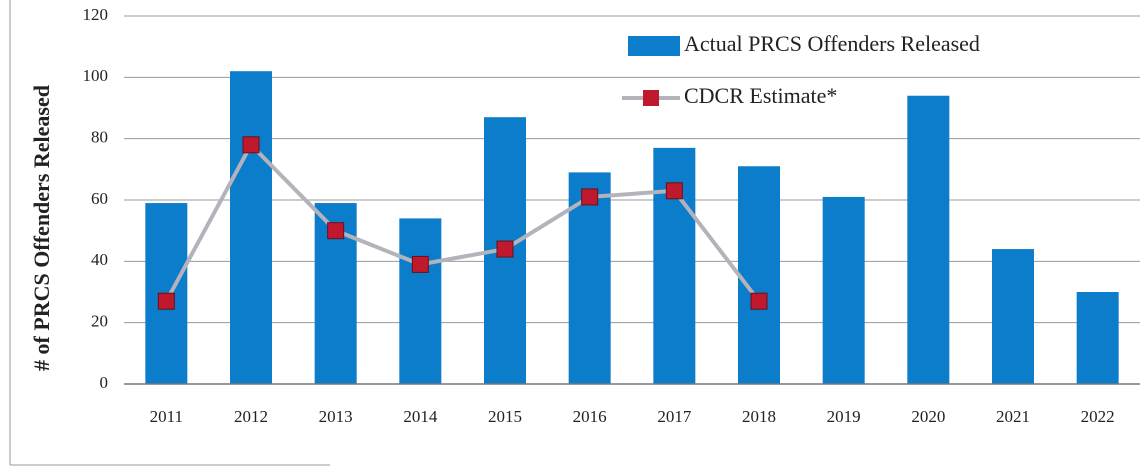  I want to click on y-tick-label: 0, so click(104, 382).